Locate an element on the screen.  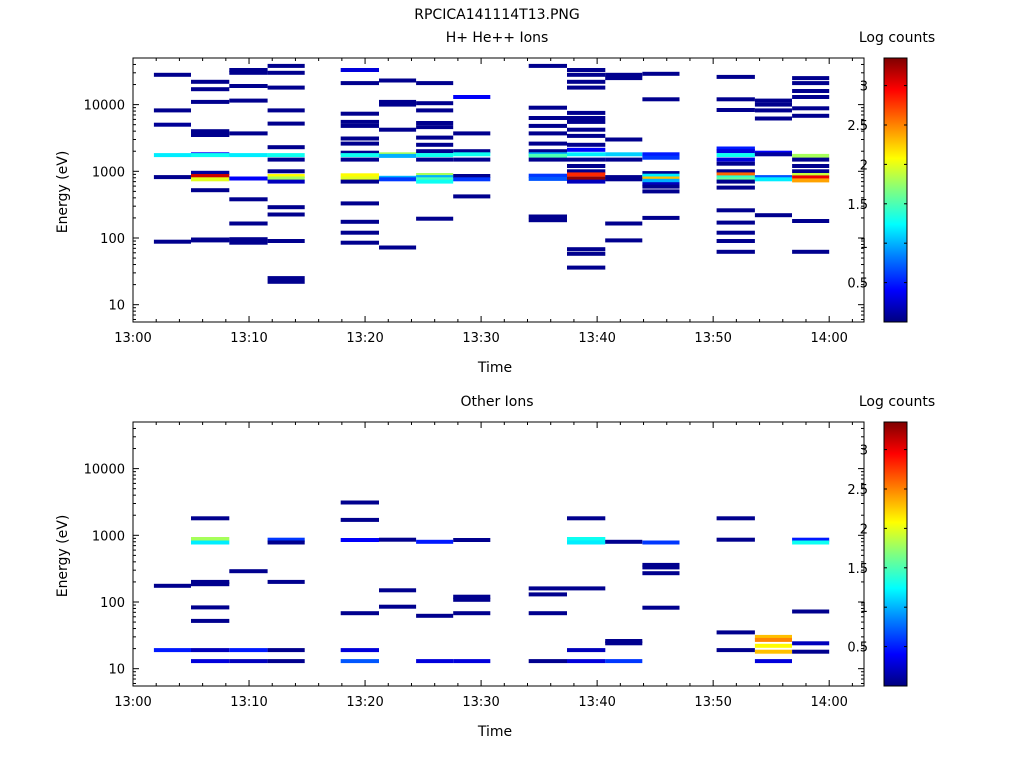
x-tick-label: 13:20 is located at coordinates (364, 702).